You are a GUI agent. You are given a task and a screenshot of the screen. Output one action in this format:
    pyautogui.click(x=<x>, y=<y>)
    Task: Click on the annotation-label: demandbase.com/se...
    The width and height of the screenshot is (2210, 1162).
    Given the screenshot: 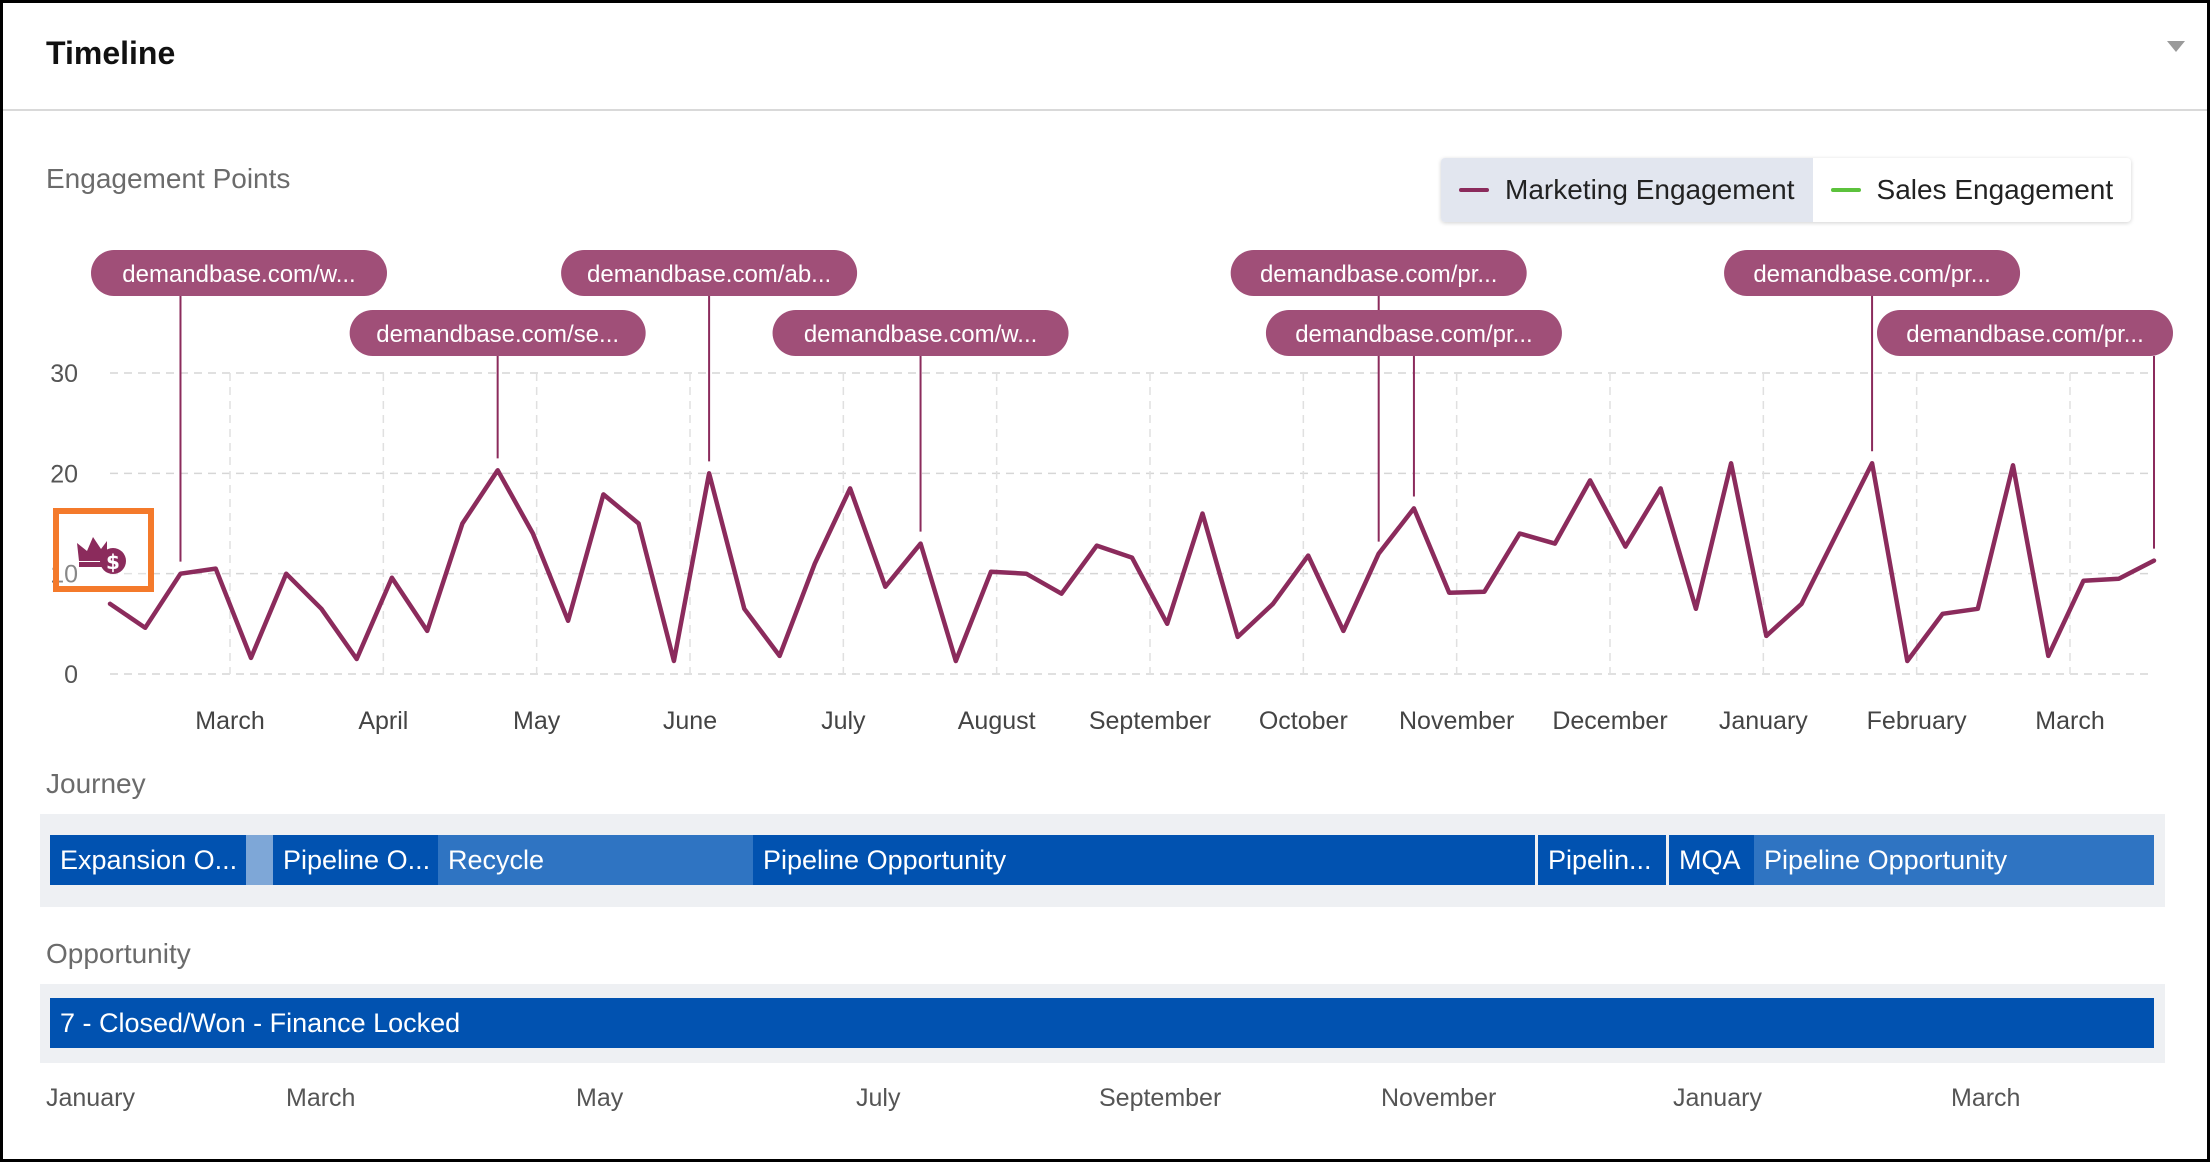 What is the action you would take?
    pyautogui.click(x=497, y=334)
    